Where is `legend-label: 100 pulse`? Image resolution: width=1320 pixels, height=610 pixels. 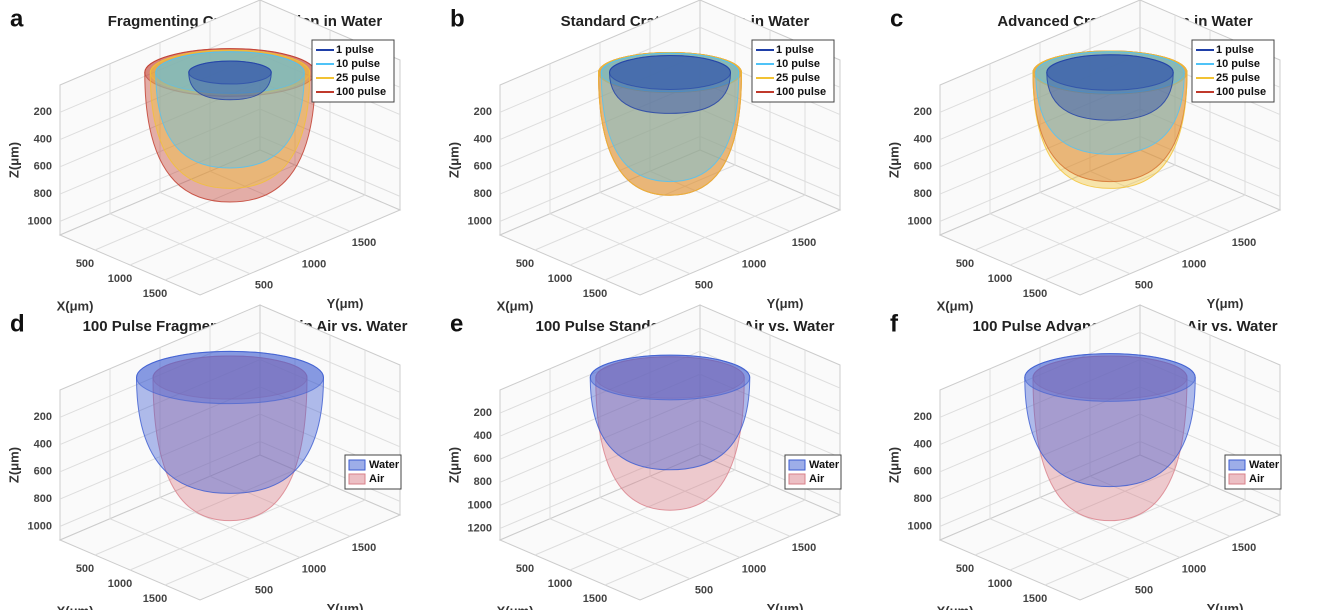 legend-label: 100 pulse is located at coordinates (361, 92).